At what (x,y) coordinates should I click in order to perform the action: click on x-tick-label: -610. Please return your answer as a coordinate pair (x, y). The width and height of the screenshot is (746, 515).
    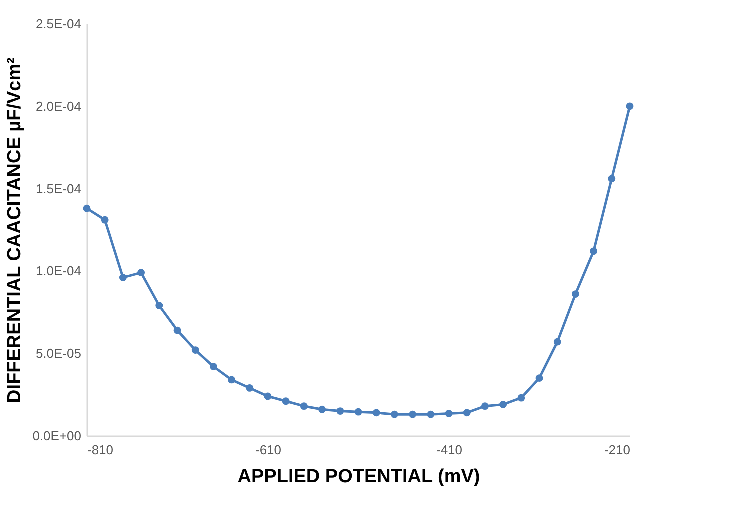
    Looking at the image, I should click on (268, 450).